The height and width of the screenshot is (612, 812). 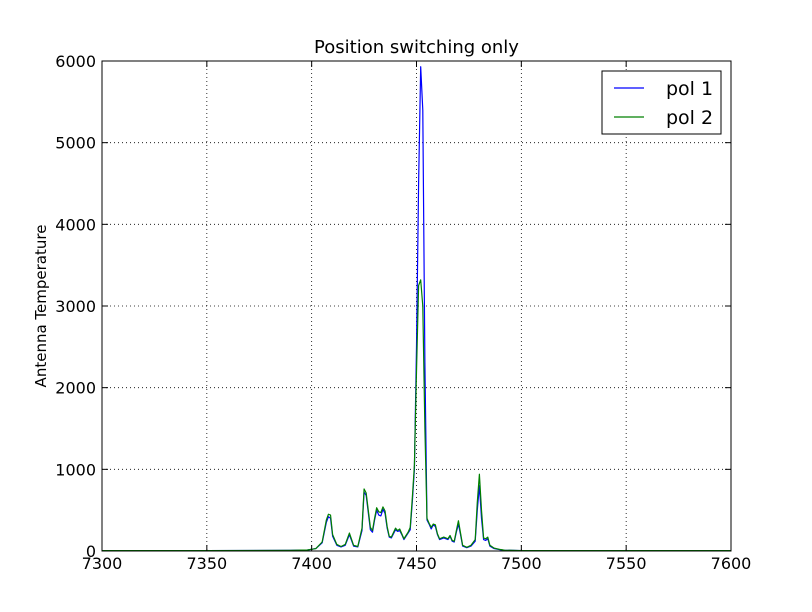 I want to click on y-tick-label: 6000, so click(x=75, y=61).